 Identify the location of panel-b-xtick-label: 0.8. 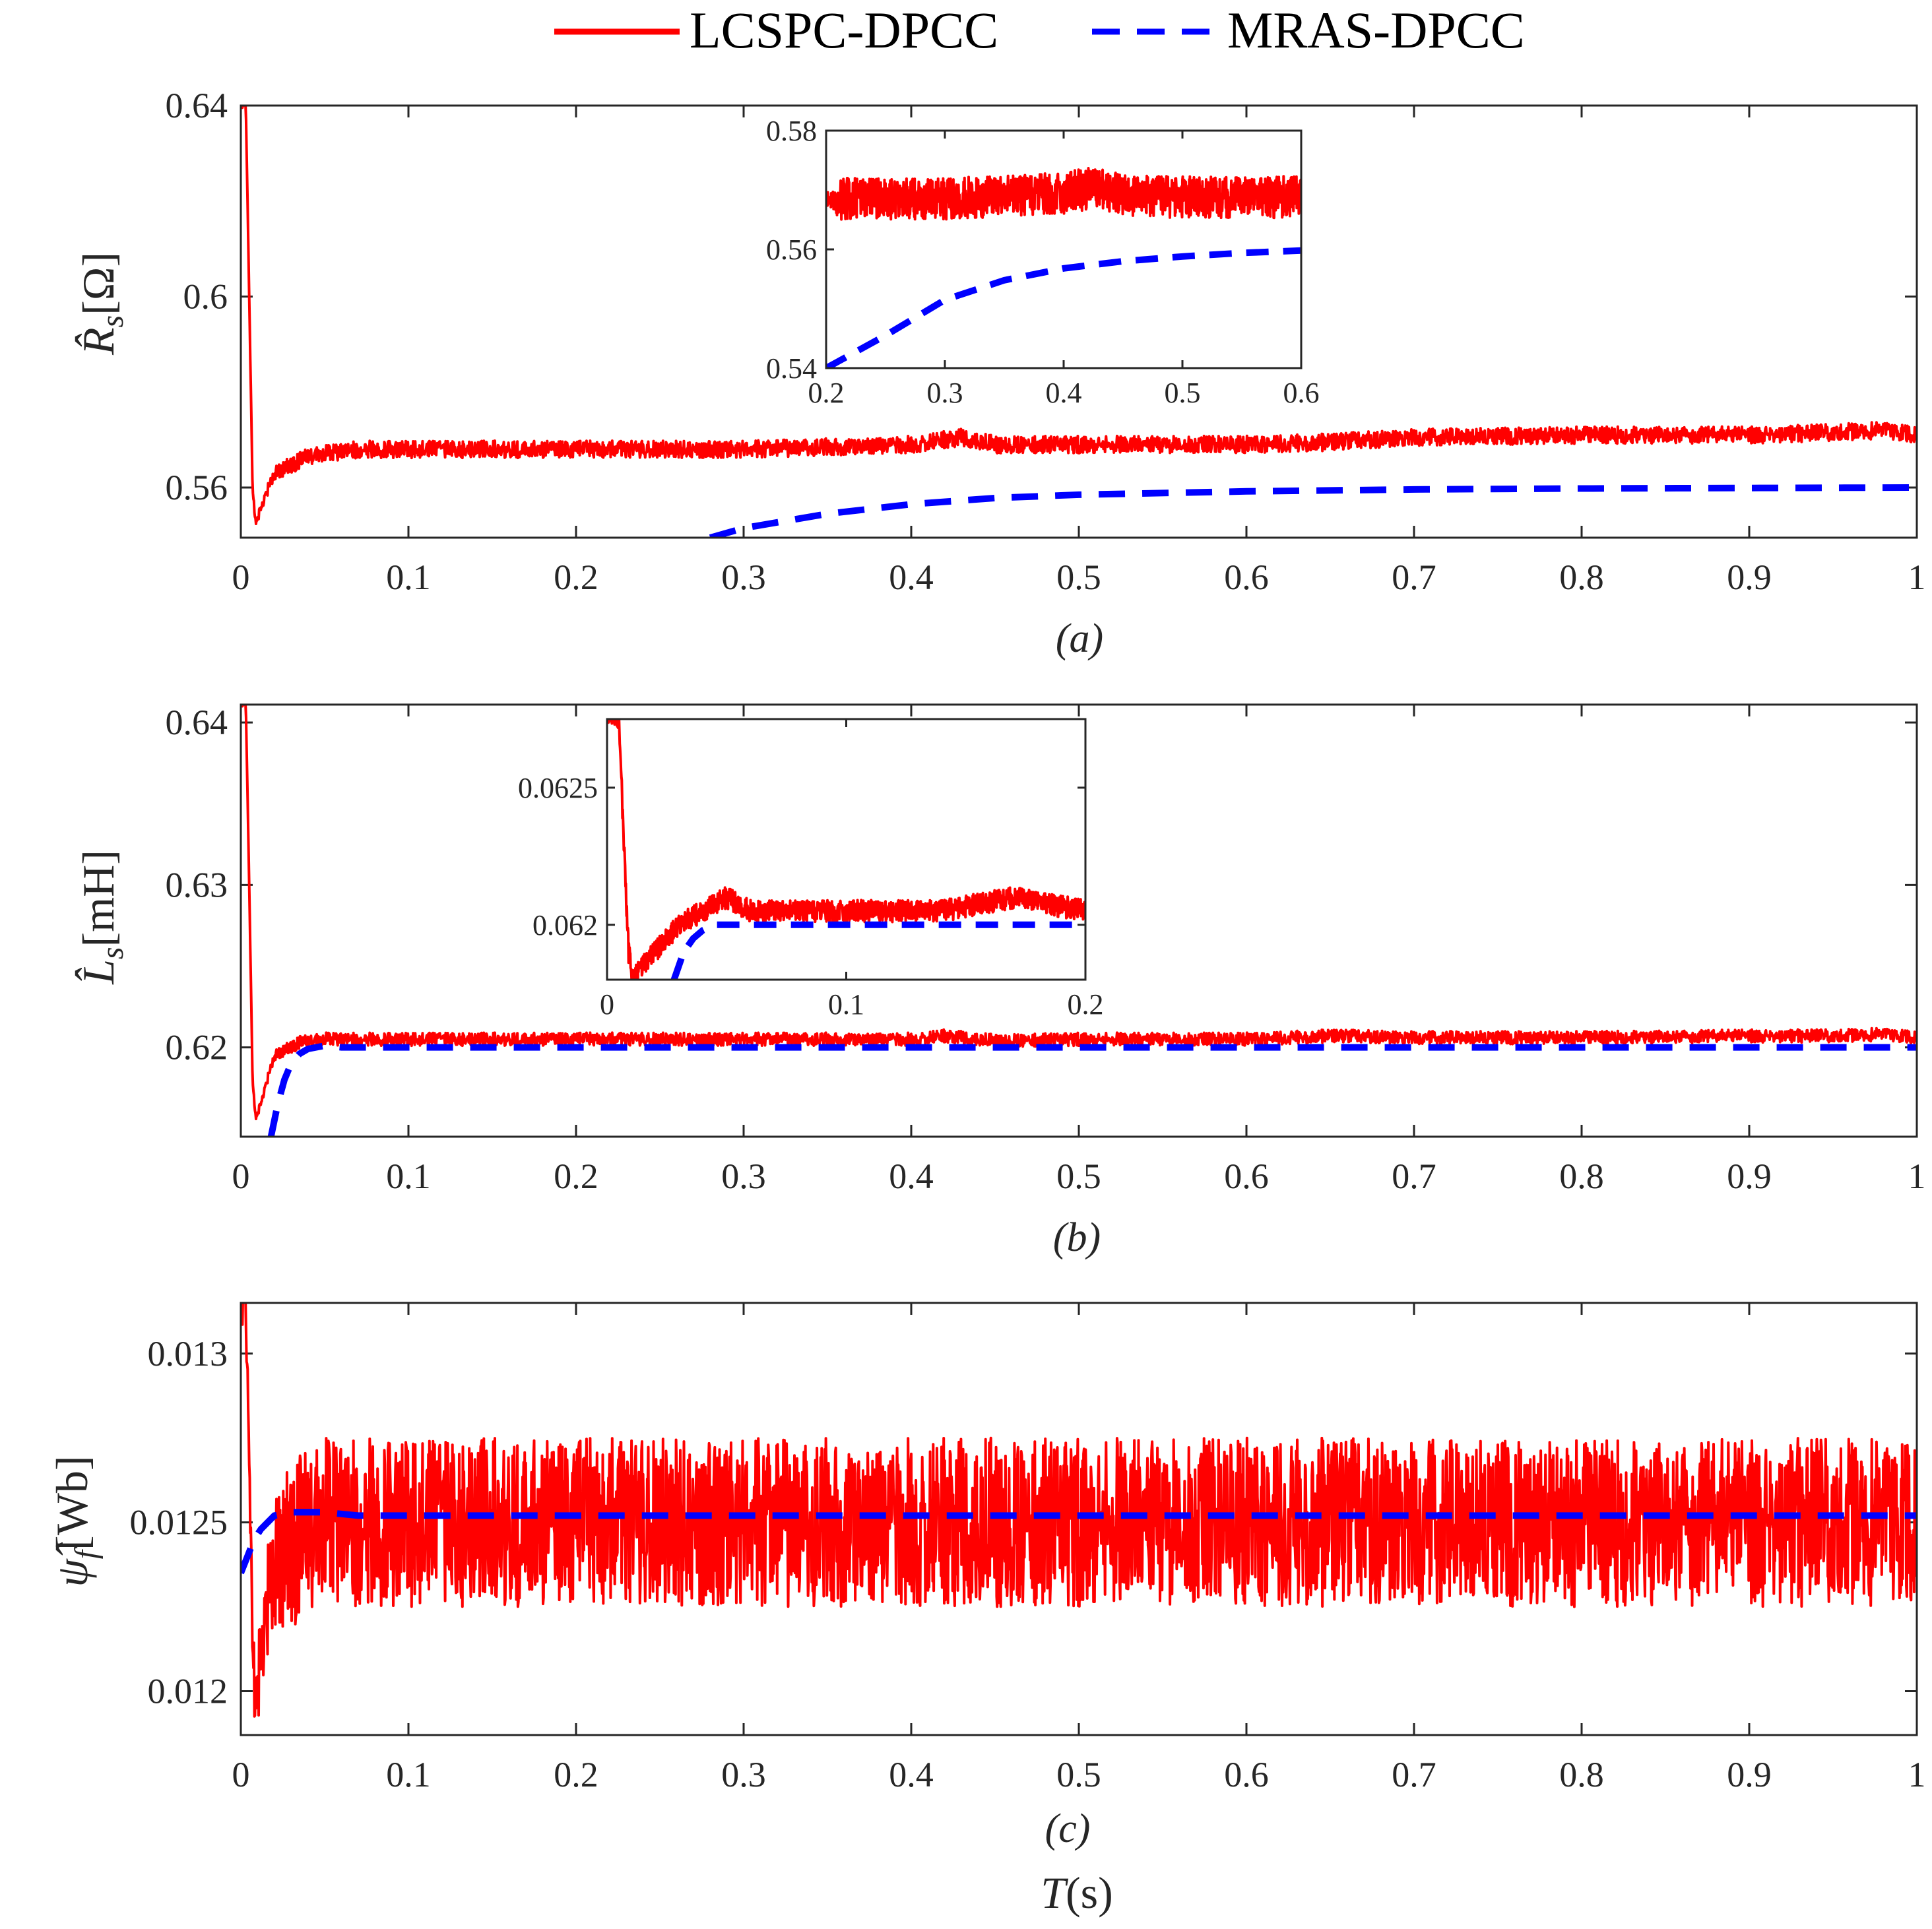
(1582, 1176).